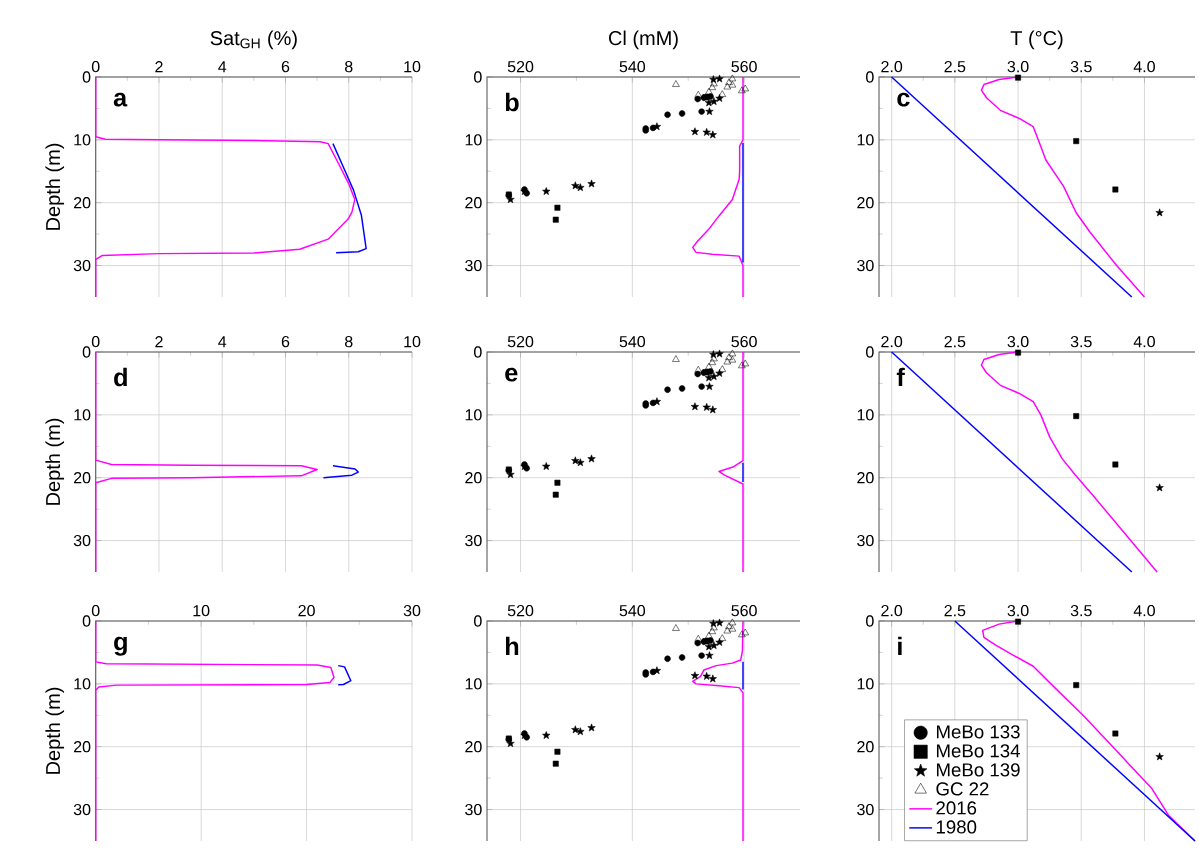 Image resolution: width=1199 pixels, height=861 pixels. Describe the element at coordinates (512, 102) in the screenshot. I see `annotation: b` at that location.